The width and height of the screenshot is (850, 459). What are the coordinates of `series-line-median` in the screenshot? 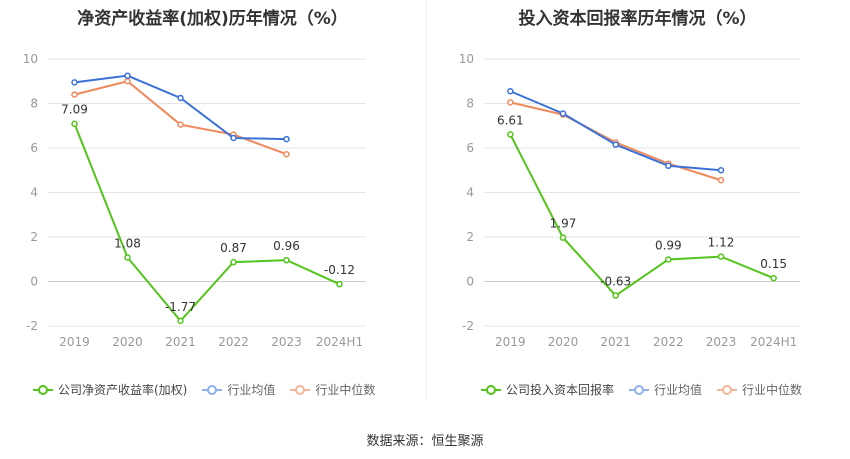 It's located at (180, 118).